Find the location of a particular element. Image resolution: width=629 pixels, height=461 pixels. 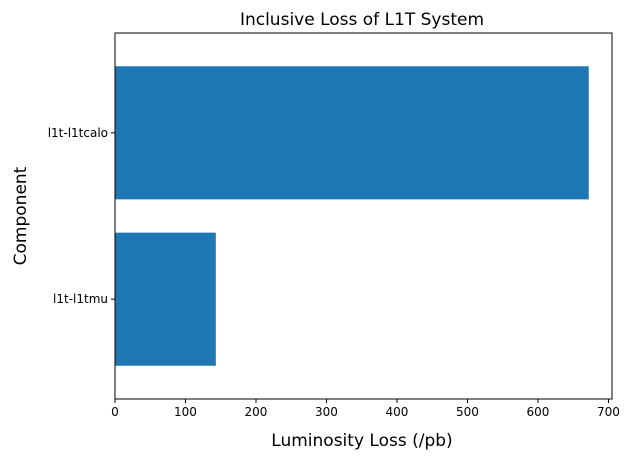

x-tick-label: 600 is located at coordinates (538, 412).